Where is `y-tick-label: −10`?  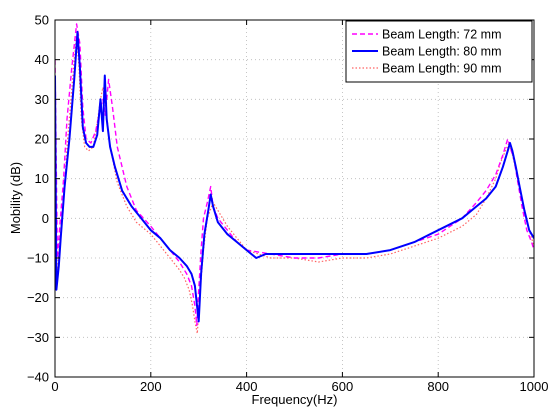 y-tick-label: −10 is located at coordinates (38, 258).